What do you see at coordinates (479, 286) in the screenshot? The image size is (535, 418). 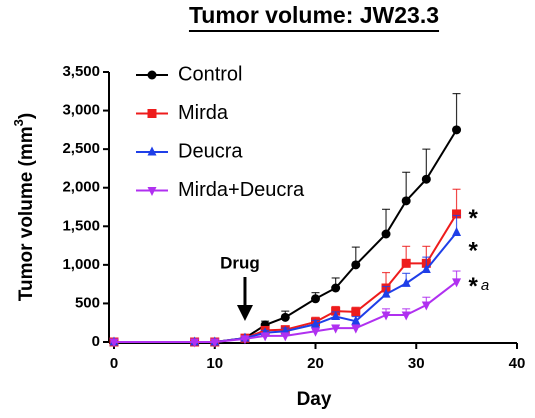 I see `significance-mark: * a` at bounding box center [479, 286].